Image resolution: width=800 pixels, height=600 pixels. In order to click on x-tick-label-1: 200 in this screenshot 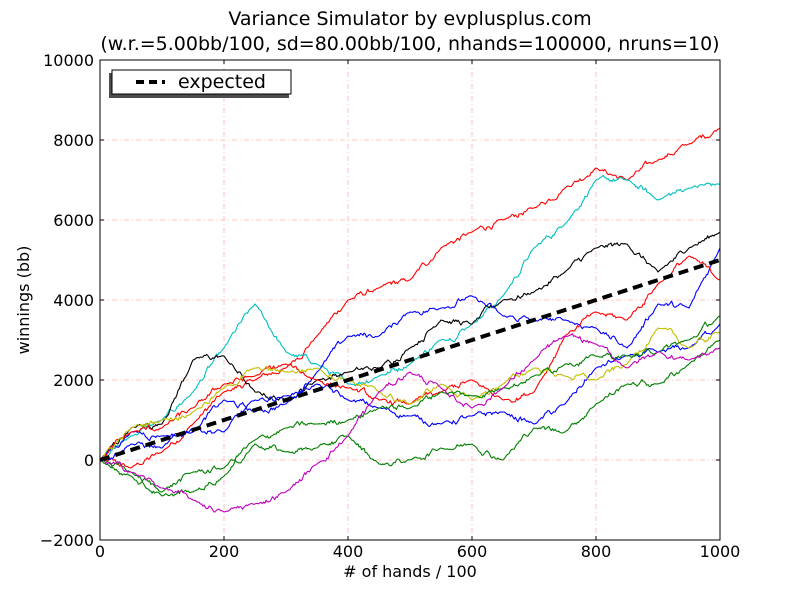, I will do `click(224, 551)`.